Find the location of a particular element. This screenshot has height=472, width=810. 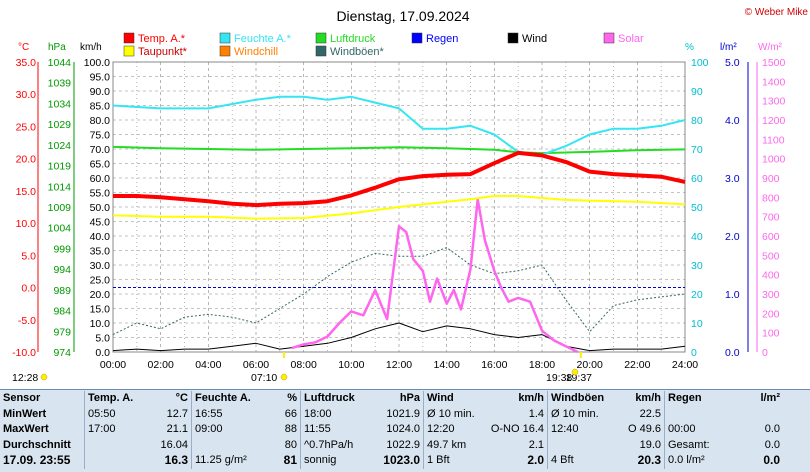

series-line-luftdruck is located at coordinates (399, 150).